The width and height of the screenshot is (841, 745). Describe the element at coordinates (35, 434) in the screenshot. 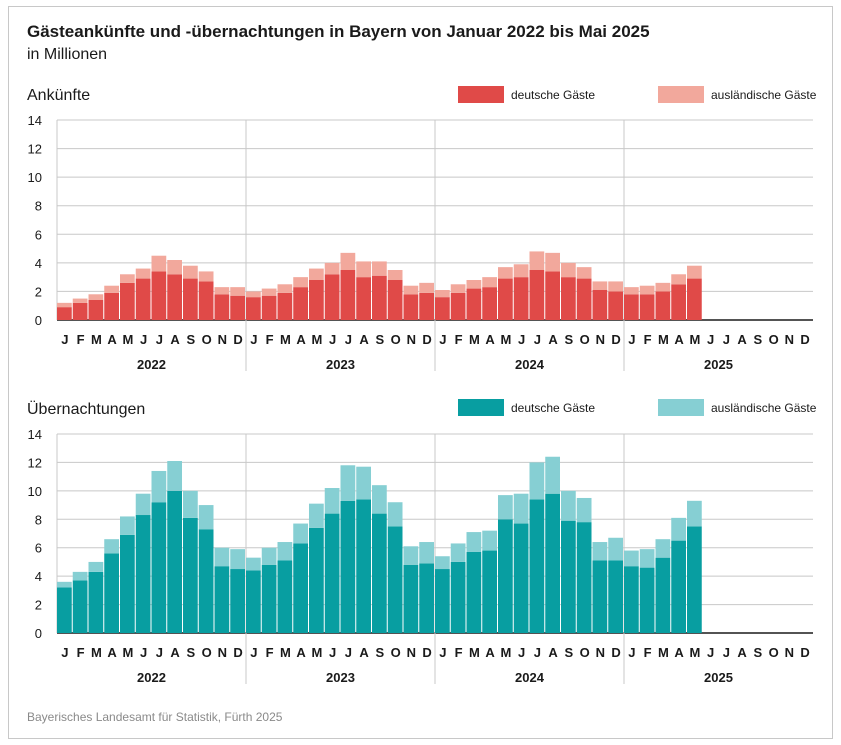

I see `y-tick-label: 14` at that location.